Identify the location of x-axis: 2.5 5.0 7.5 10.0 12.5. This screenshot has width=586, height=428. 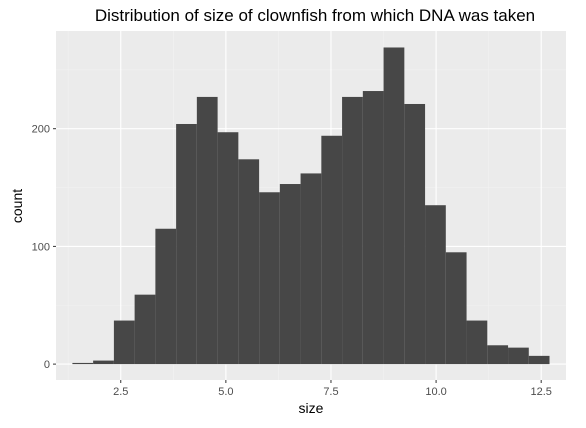
(332, 389).